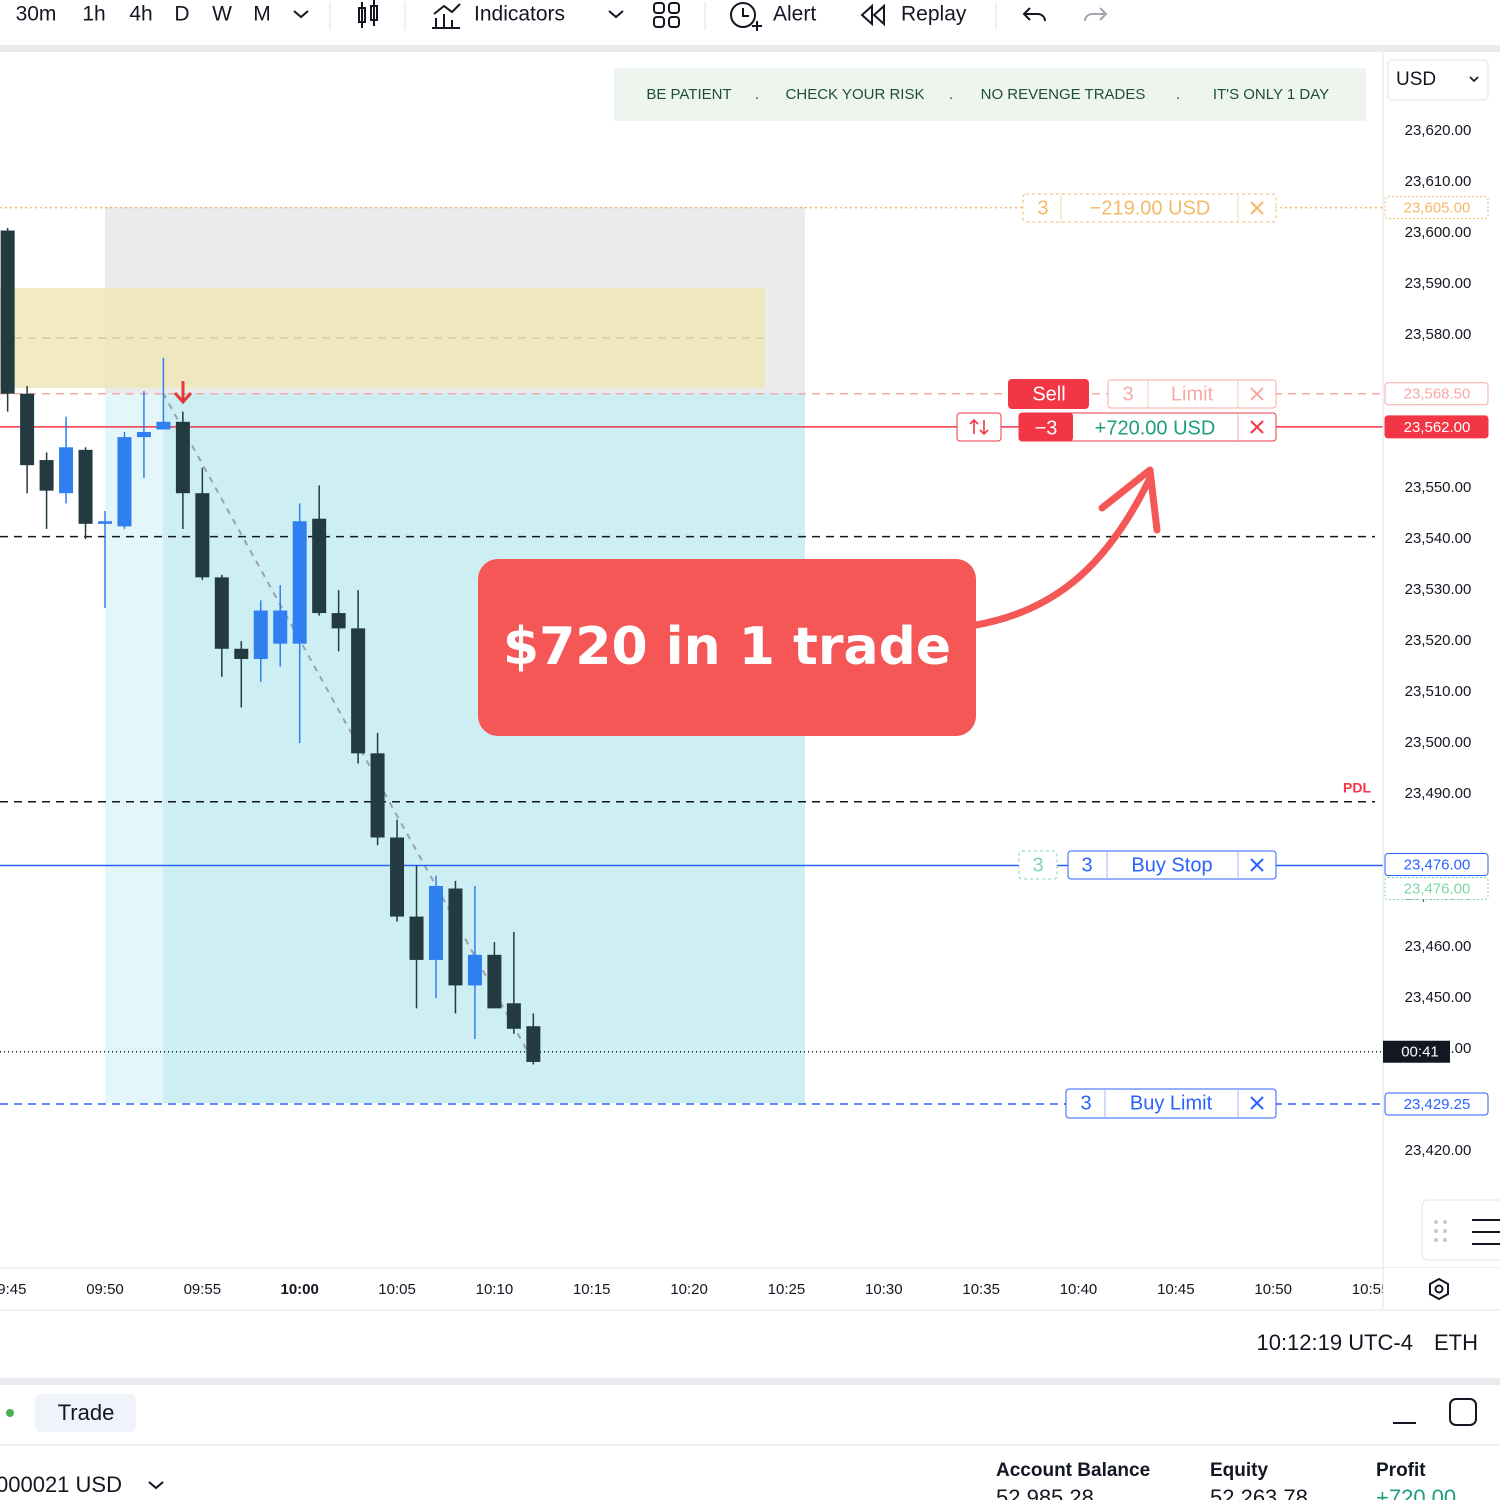 The height and width of the screenshot is (1500, 1500). What do you see at coordinates (1438, 80) in the screenshot?
I see `currency-select` at bounding box center [1438, 80].